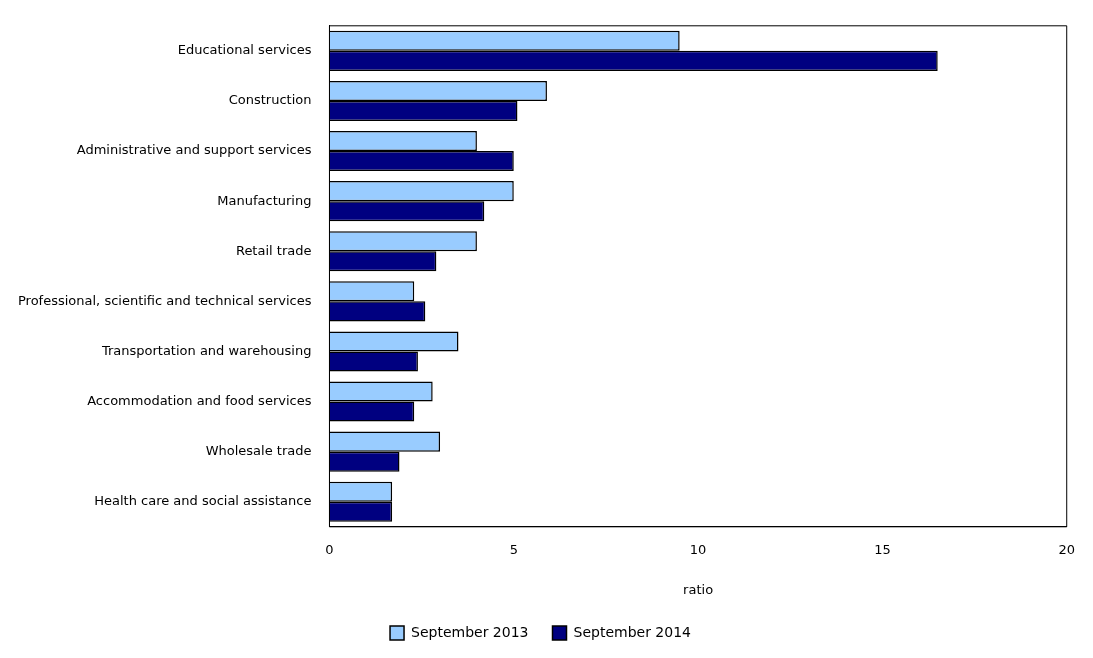  Describe the element at coordinates (632, 631) in the screenshot. I see `legend-label: September 2014` at that location.